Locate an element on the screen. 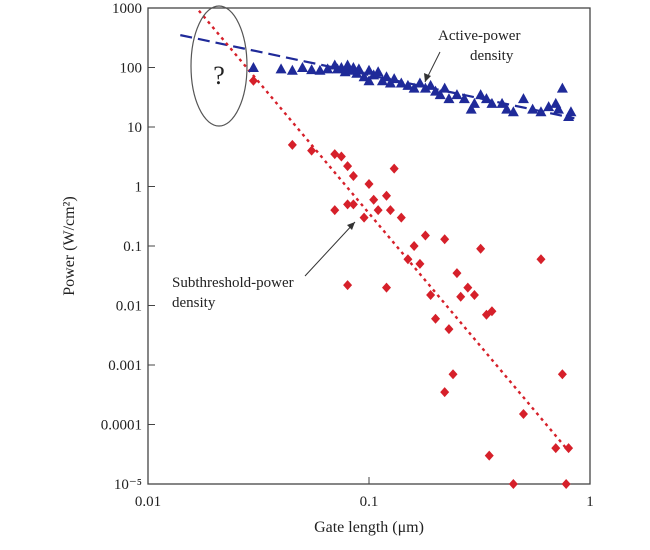 This screenshot has height=550, width=650. active-power-series is located at coordinates (412, 90).